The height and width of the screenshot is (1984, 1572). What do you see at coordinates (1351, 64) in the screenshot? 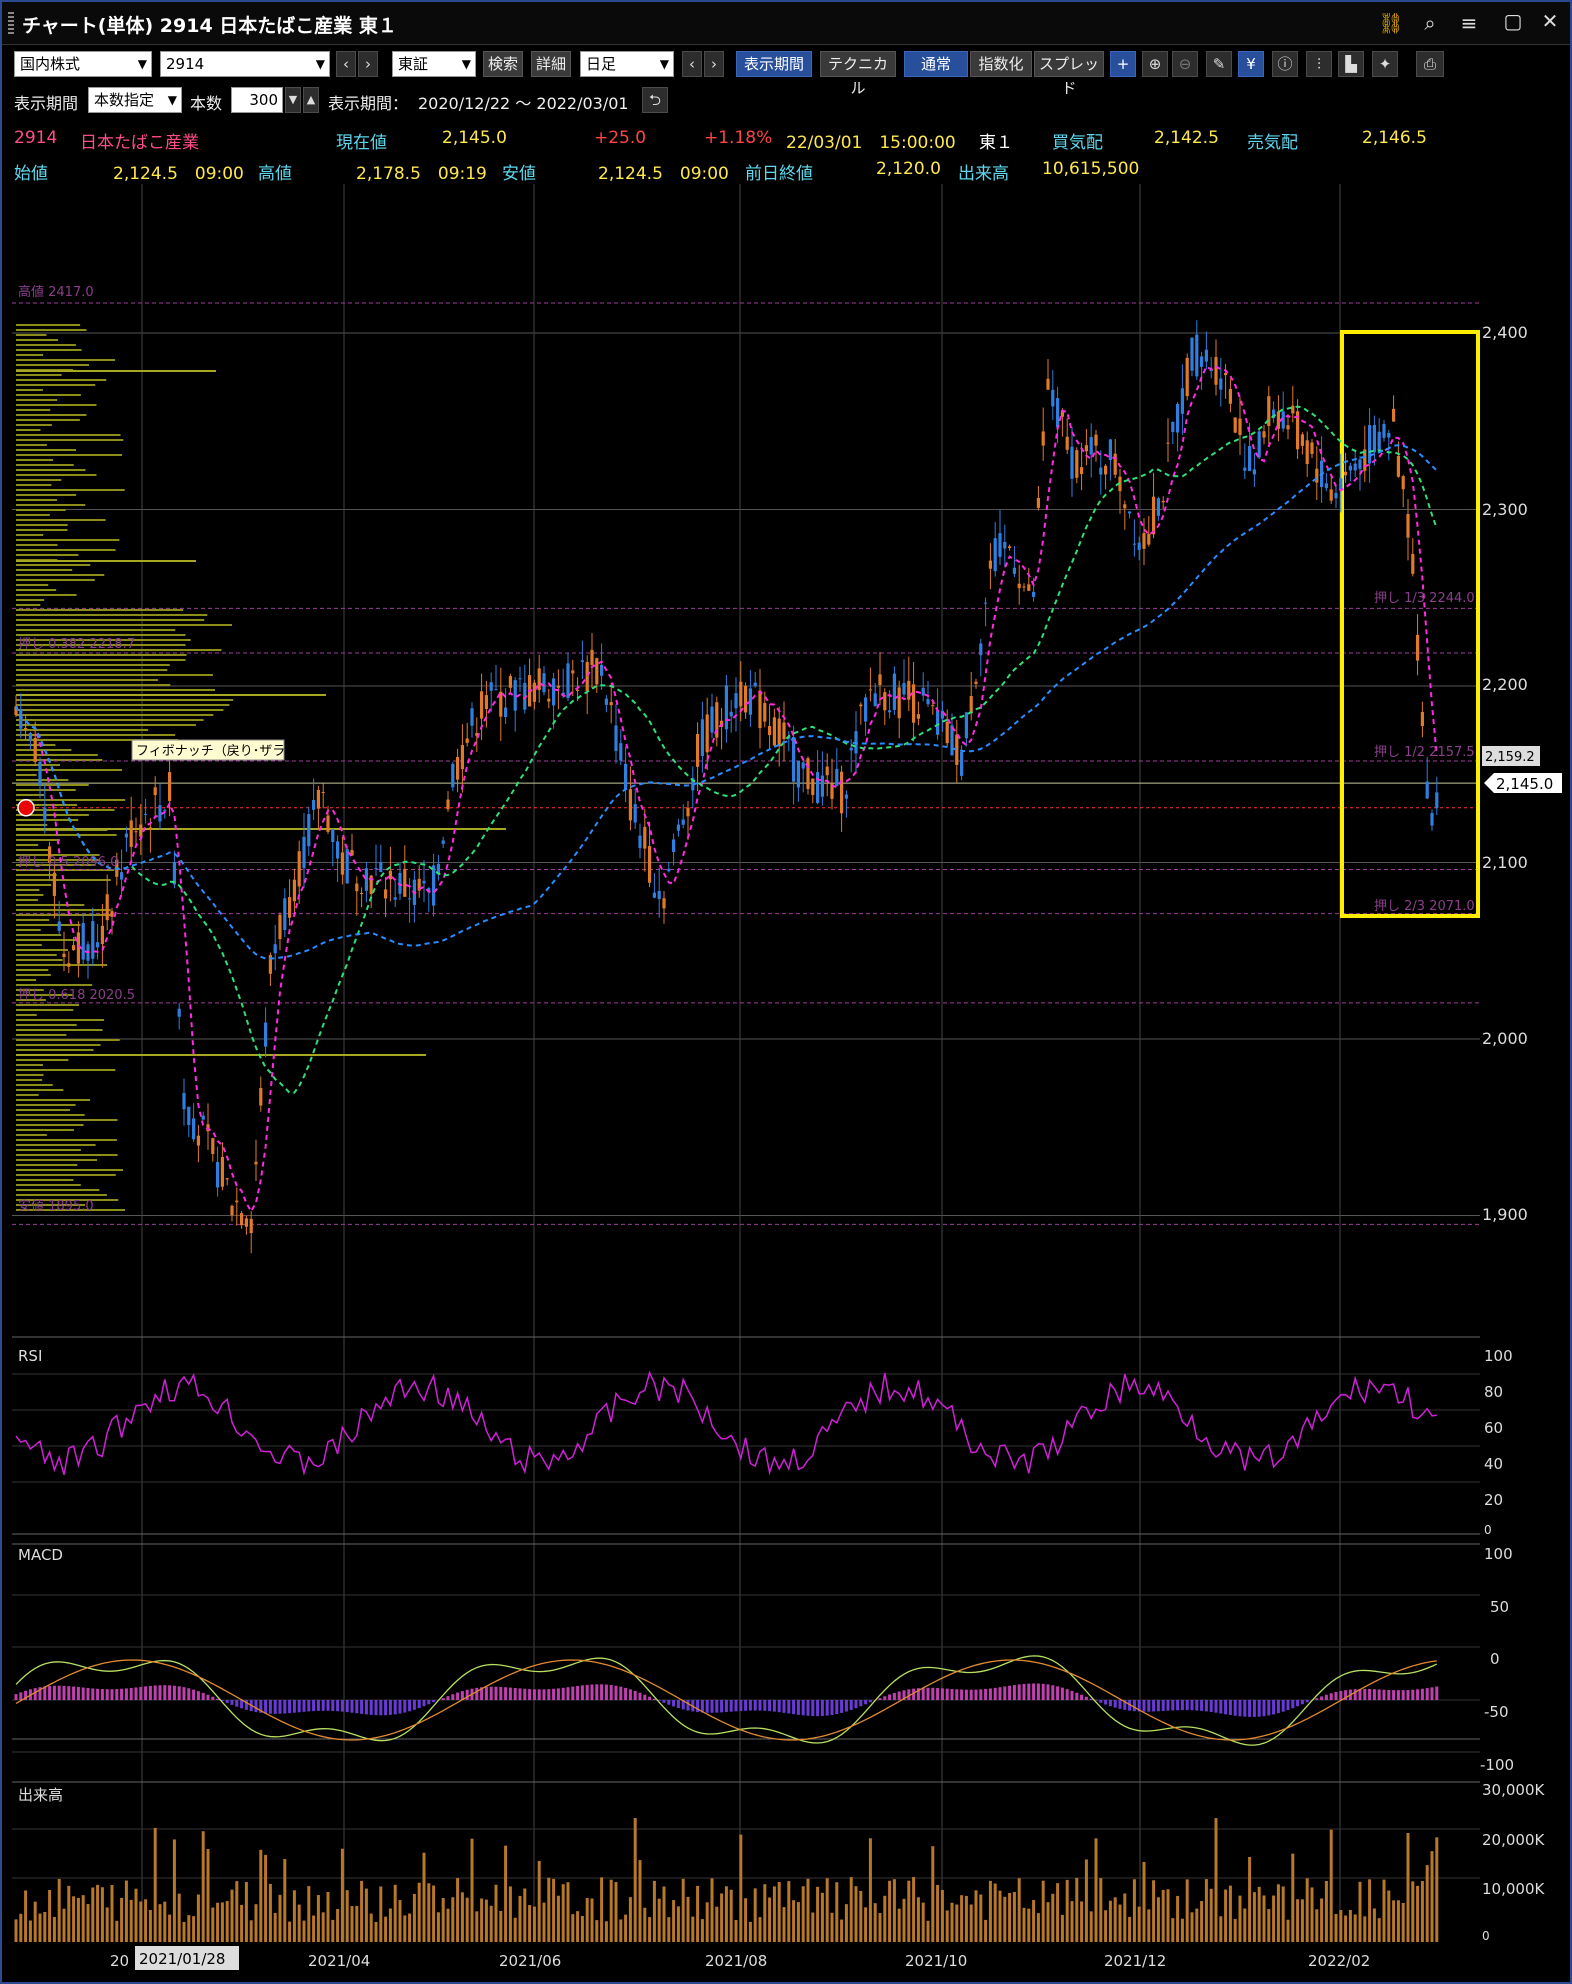
I see `volume-bars-icon: ▙` at bounding box center [1351, 64].